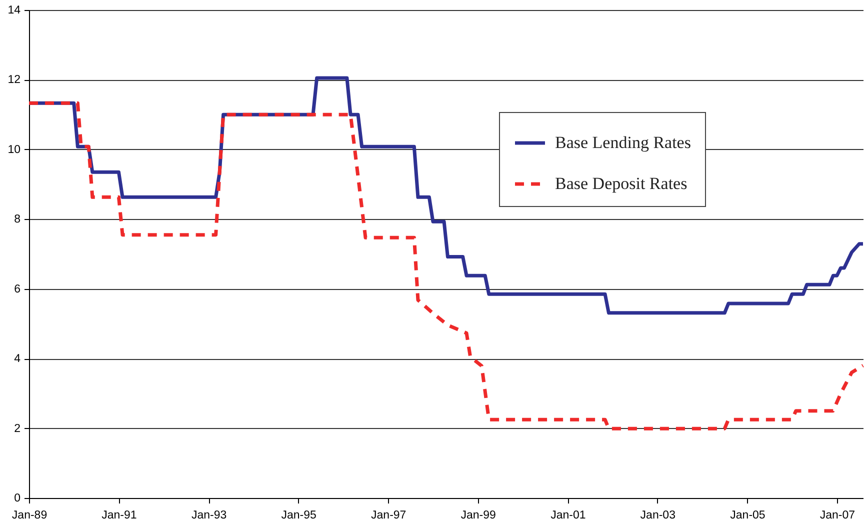 This screenshot has width=865, height=527. I want to click on x-tick-label: Jan-05, so click(748, 516).